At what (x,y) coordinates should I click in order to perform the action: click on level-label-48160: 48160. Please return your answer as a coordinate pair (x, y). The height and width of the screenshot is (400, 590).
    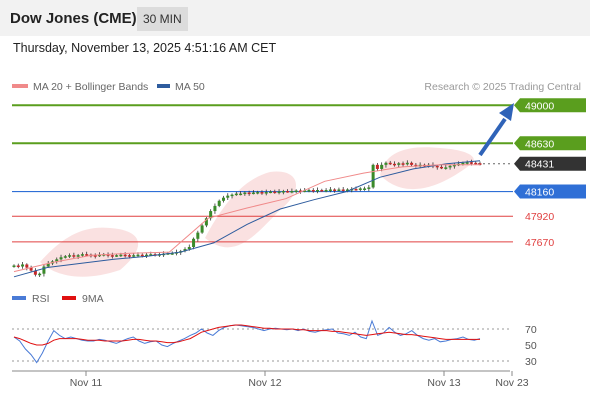
    Looking at the image, I should click on (539, 193).